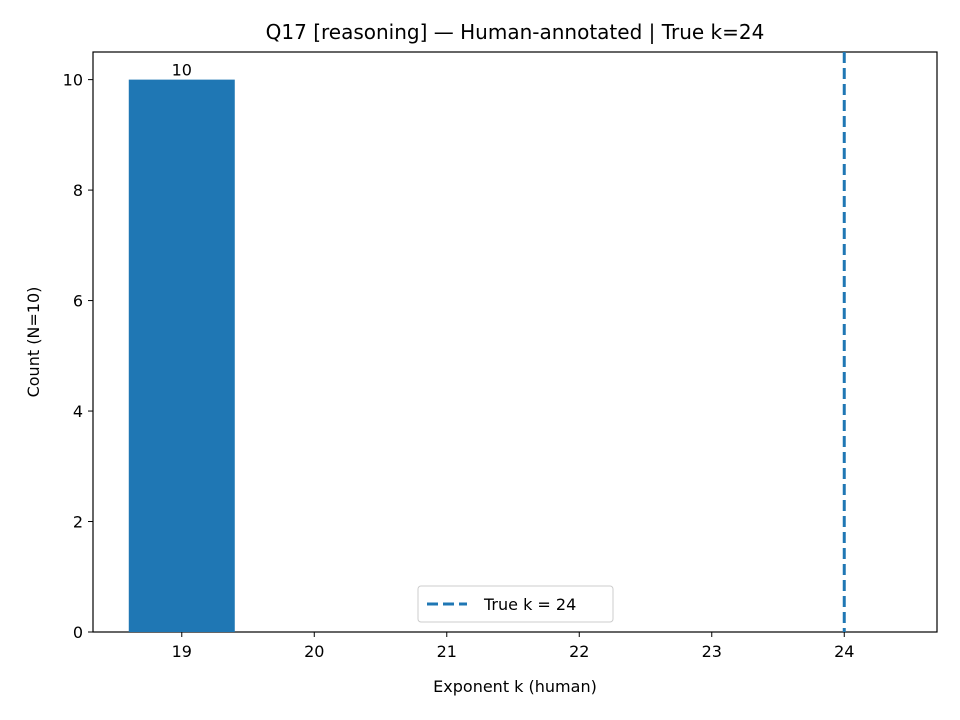 The height and width of the screenshot is (720, 960). What do you see at coordinates (78, 356) in the screenshot?
I see `y-axis: 0 2 4 6 8 10` at bounding box center [78, 356].